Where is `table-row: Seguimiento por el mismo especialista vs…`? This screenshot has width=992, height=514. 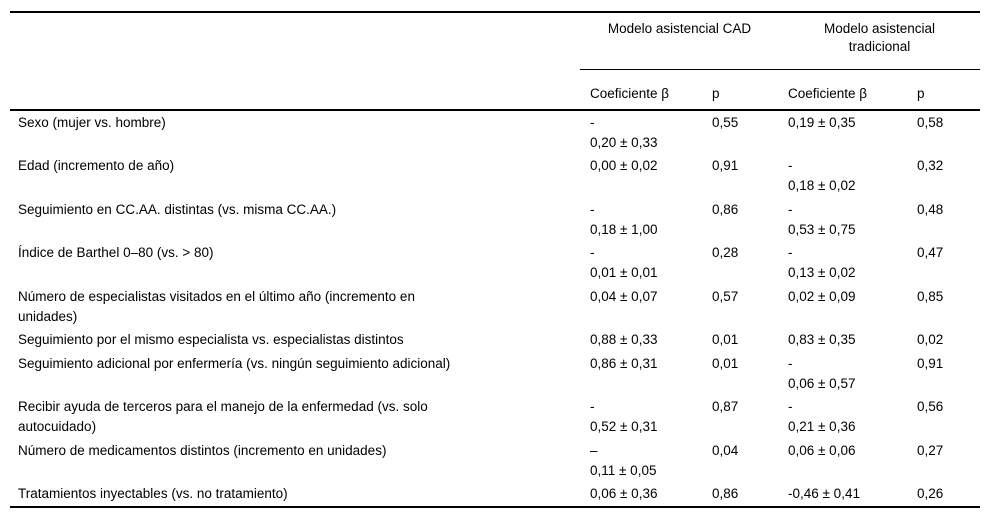
table-row: Seguimiento por el mismo especialista vs… is located at coordinates (495, 341).